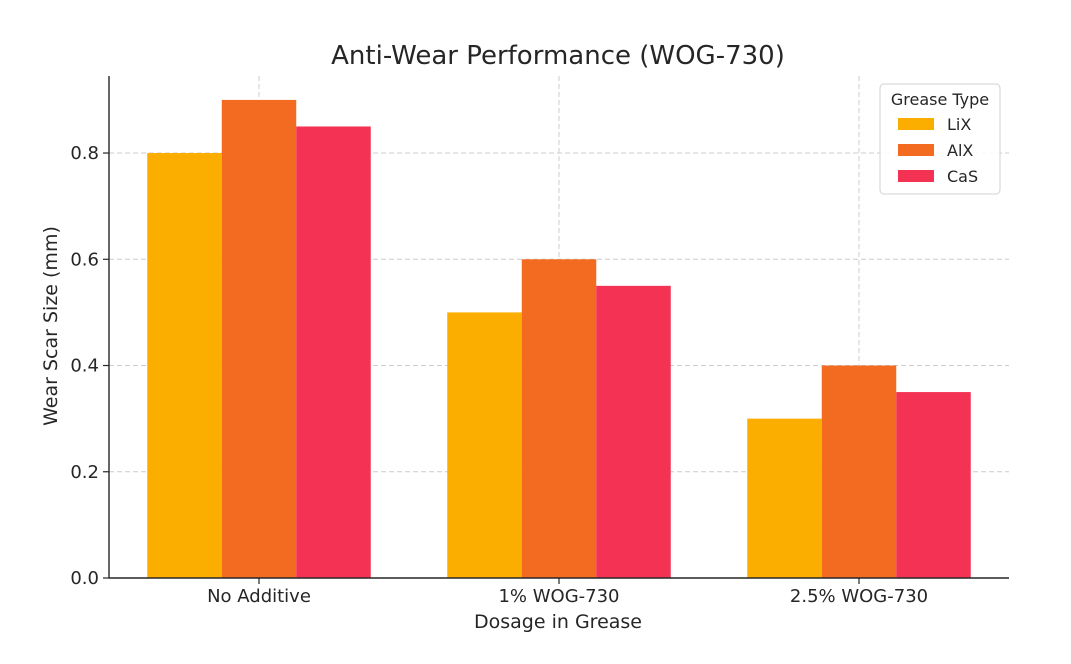 The height and width of the screenshot is (664, 1071). Describe the element at coordinates (960, 150) in the screenshot. I see `legend-label: AlX` at that location.